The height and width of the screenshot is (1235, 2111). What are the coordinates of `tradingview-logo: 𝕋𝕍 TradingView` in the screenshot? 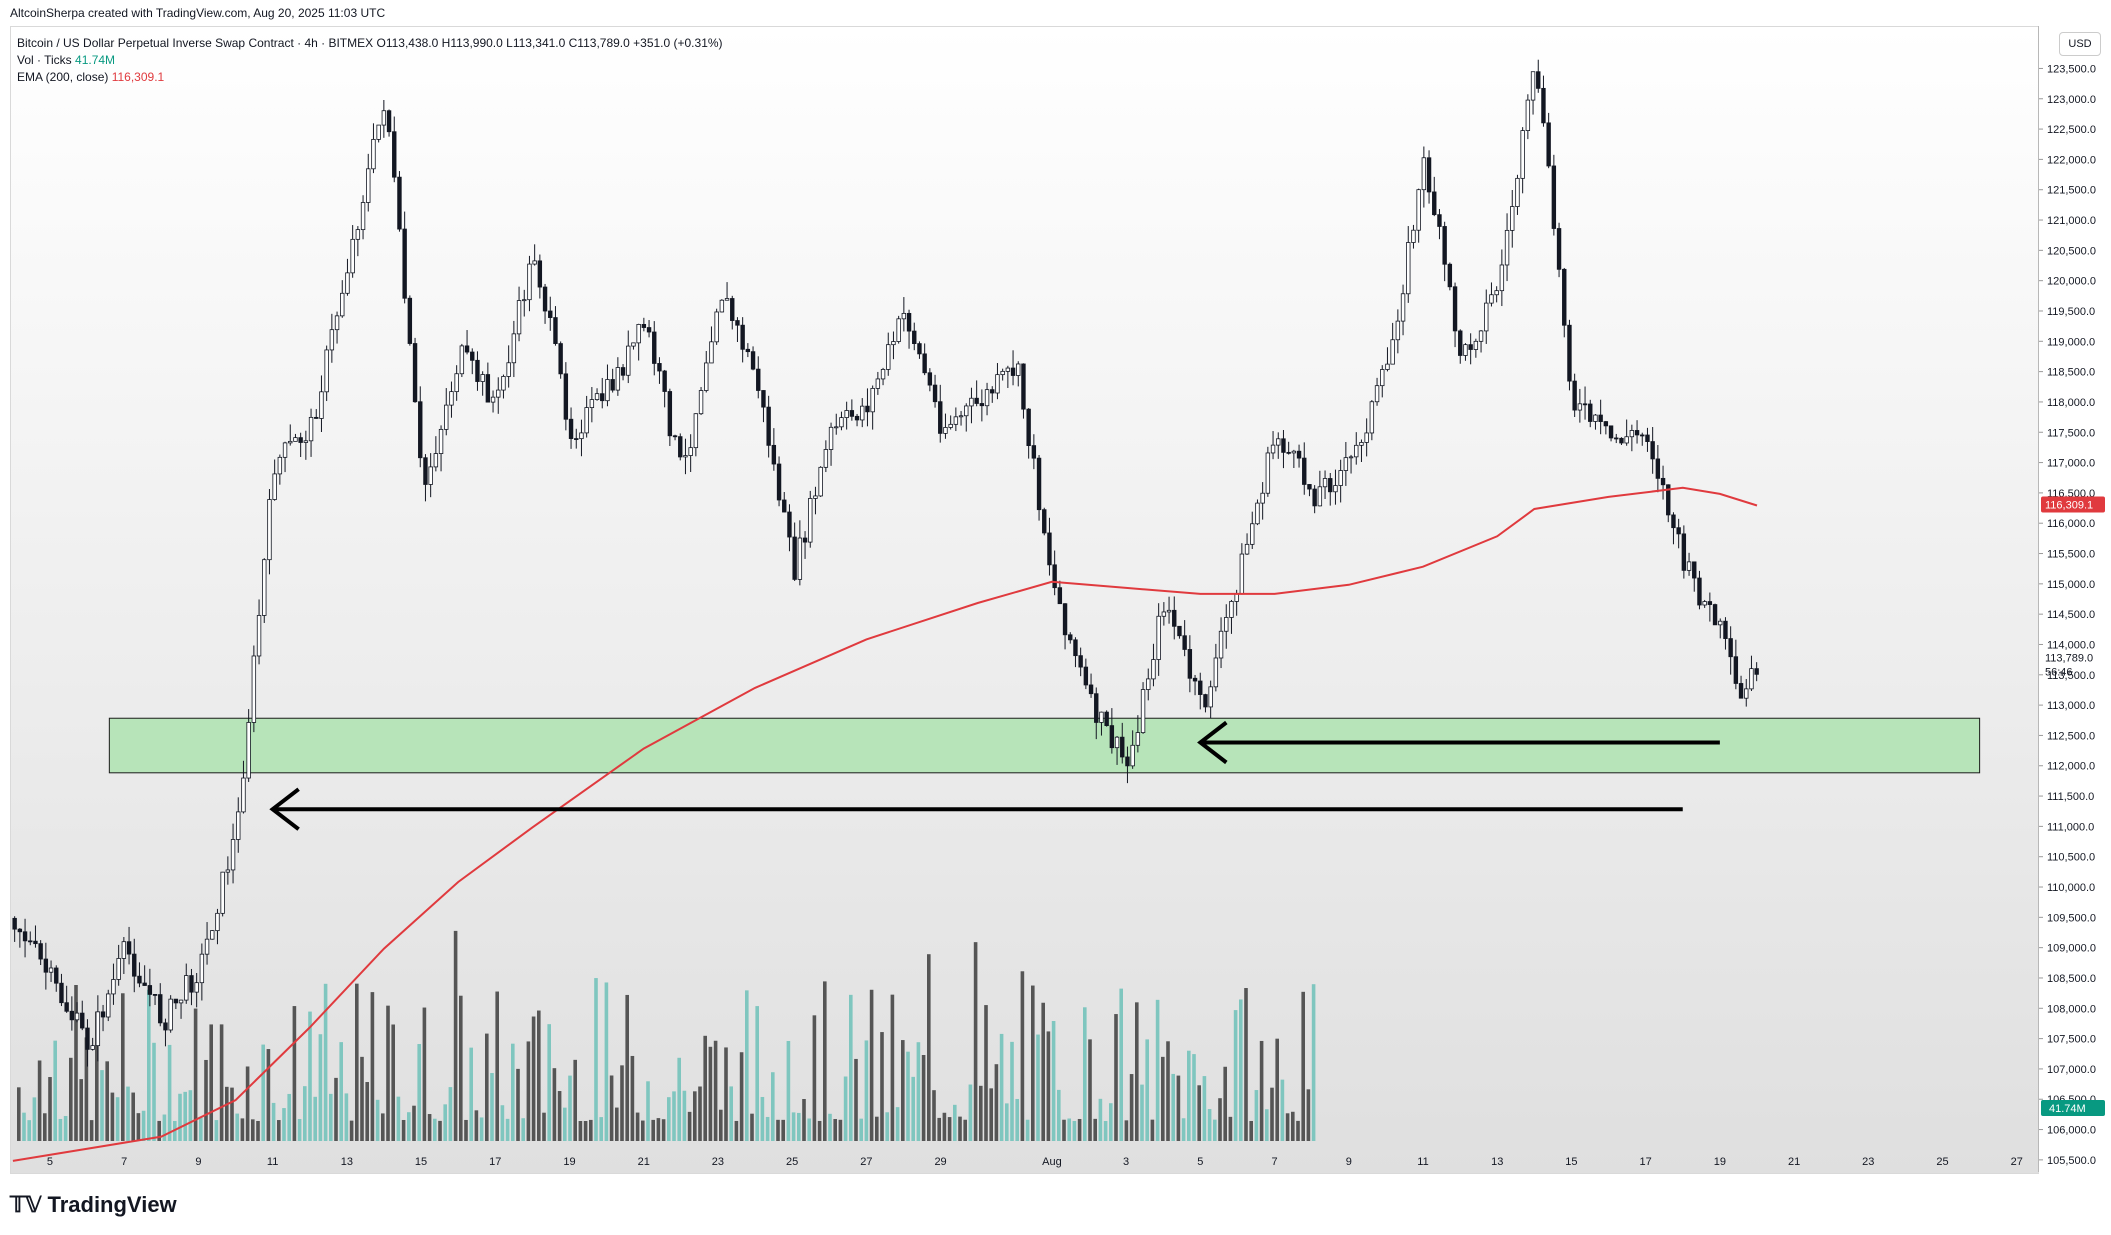 It's located at (93, 1205).